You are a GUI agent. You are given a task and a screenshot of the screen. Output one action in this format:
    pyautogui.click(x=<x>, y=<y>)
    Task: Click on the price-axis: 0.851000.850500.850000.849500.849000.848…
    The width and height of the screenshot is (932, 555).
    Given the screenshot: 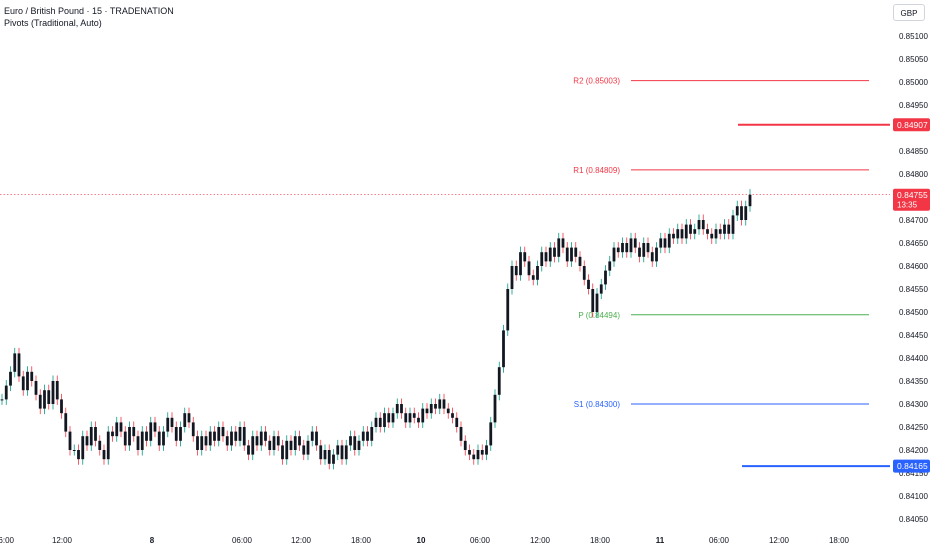 What is the action you would take?
    pyautogui.click(x=913, y=278)
    